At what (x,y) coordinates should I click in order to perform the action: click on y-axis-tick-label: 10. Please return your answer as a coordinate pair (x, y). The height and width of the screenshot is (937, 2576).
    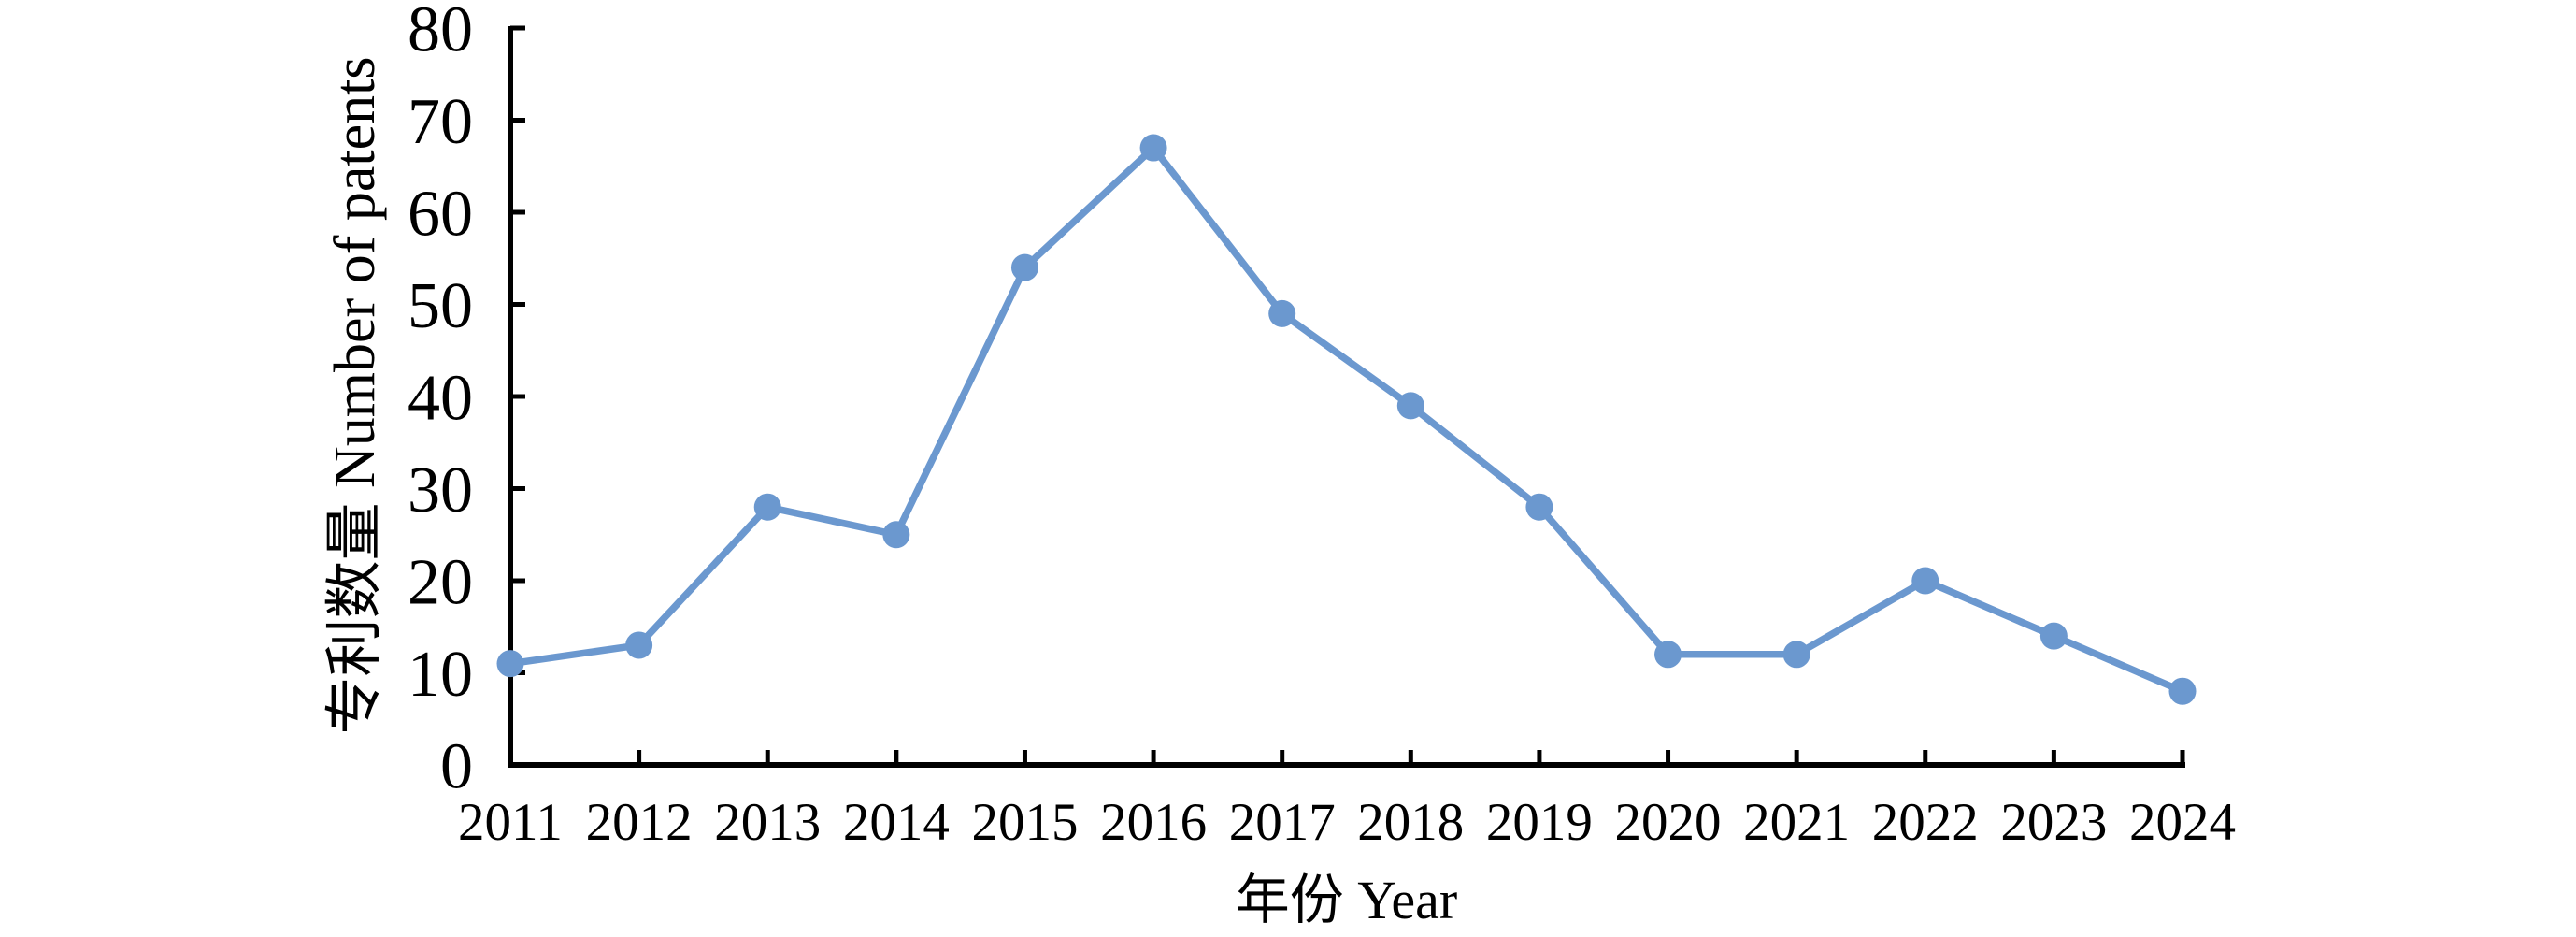
    Looking at the image, I should click on (440, 675).